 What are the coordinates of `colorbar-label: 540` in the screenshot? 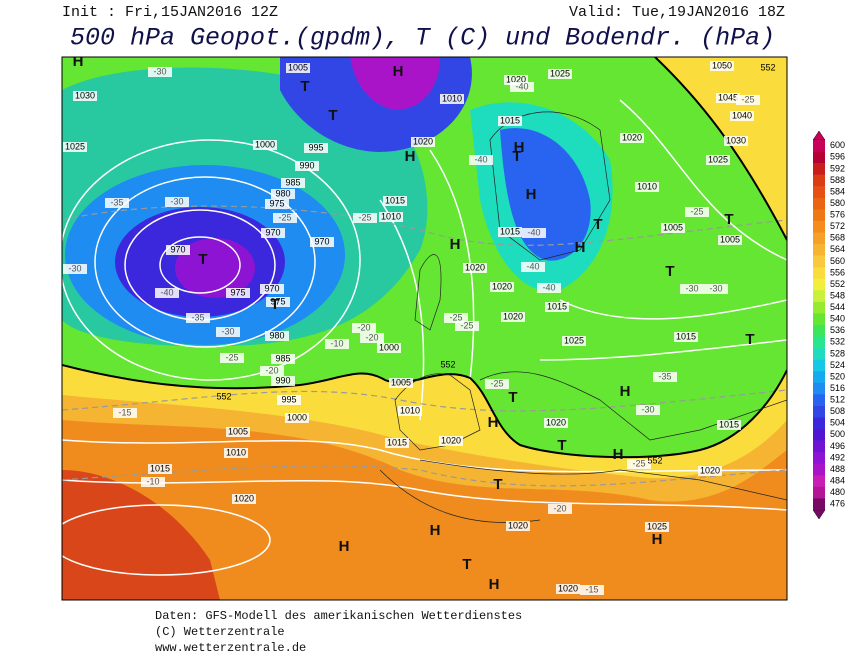 It's located at (837, 319).